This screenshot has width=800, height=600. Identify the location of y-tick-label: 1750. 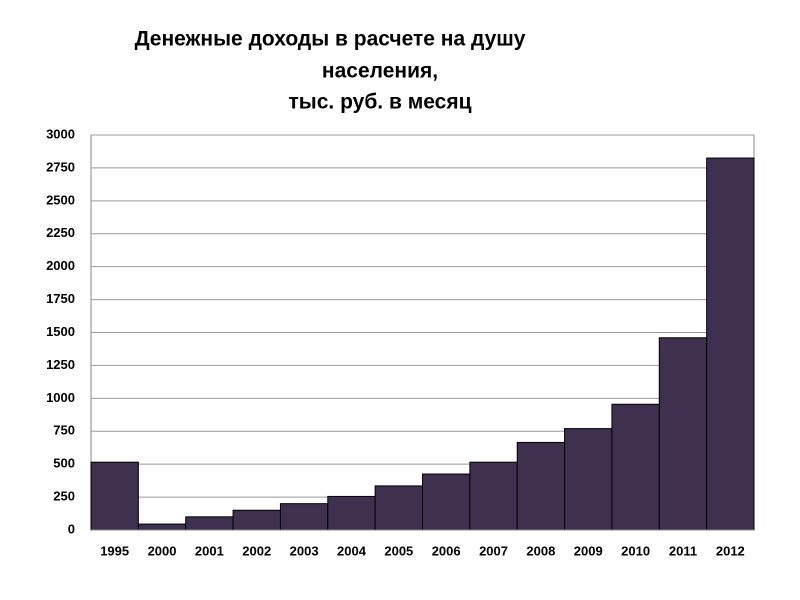
(60, 298).